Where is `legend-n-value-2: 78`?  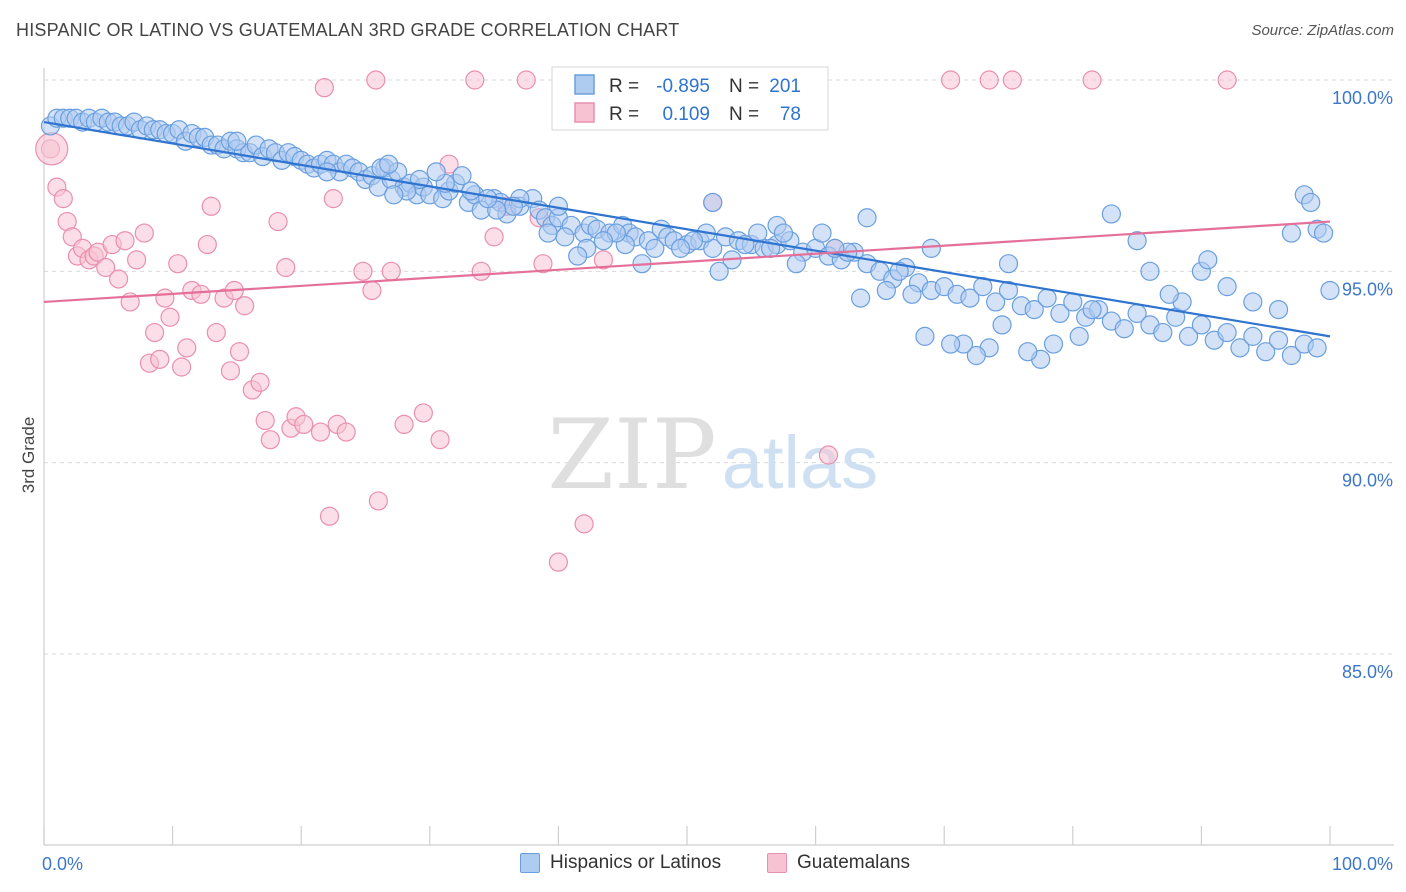
legend-n-value-2: 78 is located at coordinates (790, 114).